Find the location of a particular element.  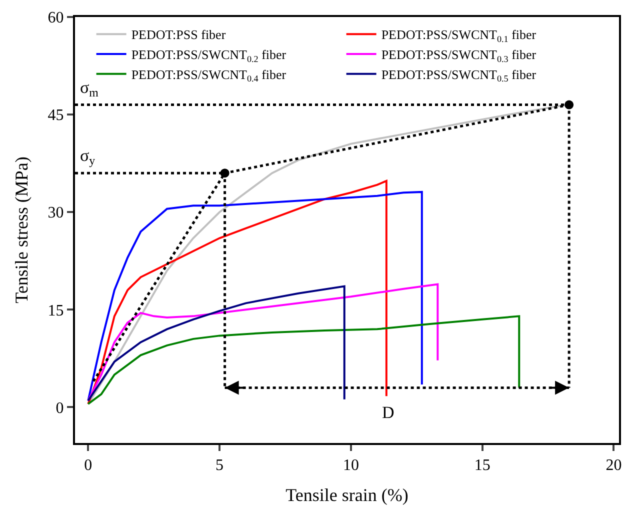

y-tick-label: 0 is located at coordinates (60, 408).